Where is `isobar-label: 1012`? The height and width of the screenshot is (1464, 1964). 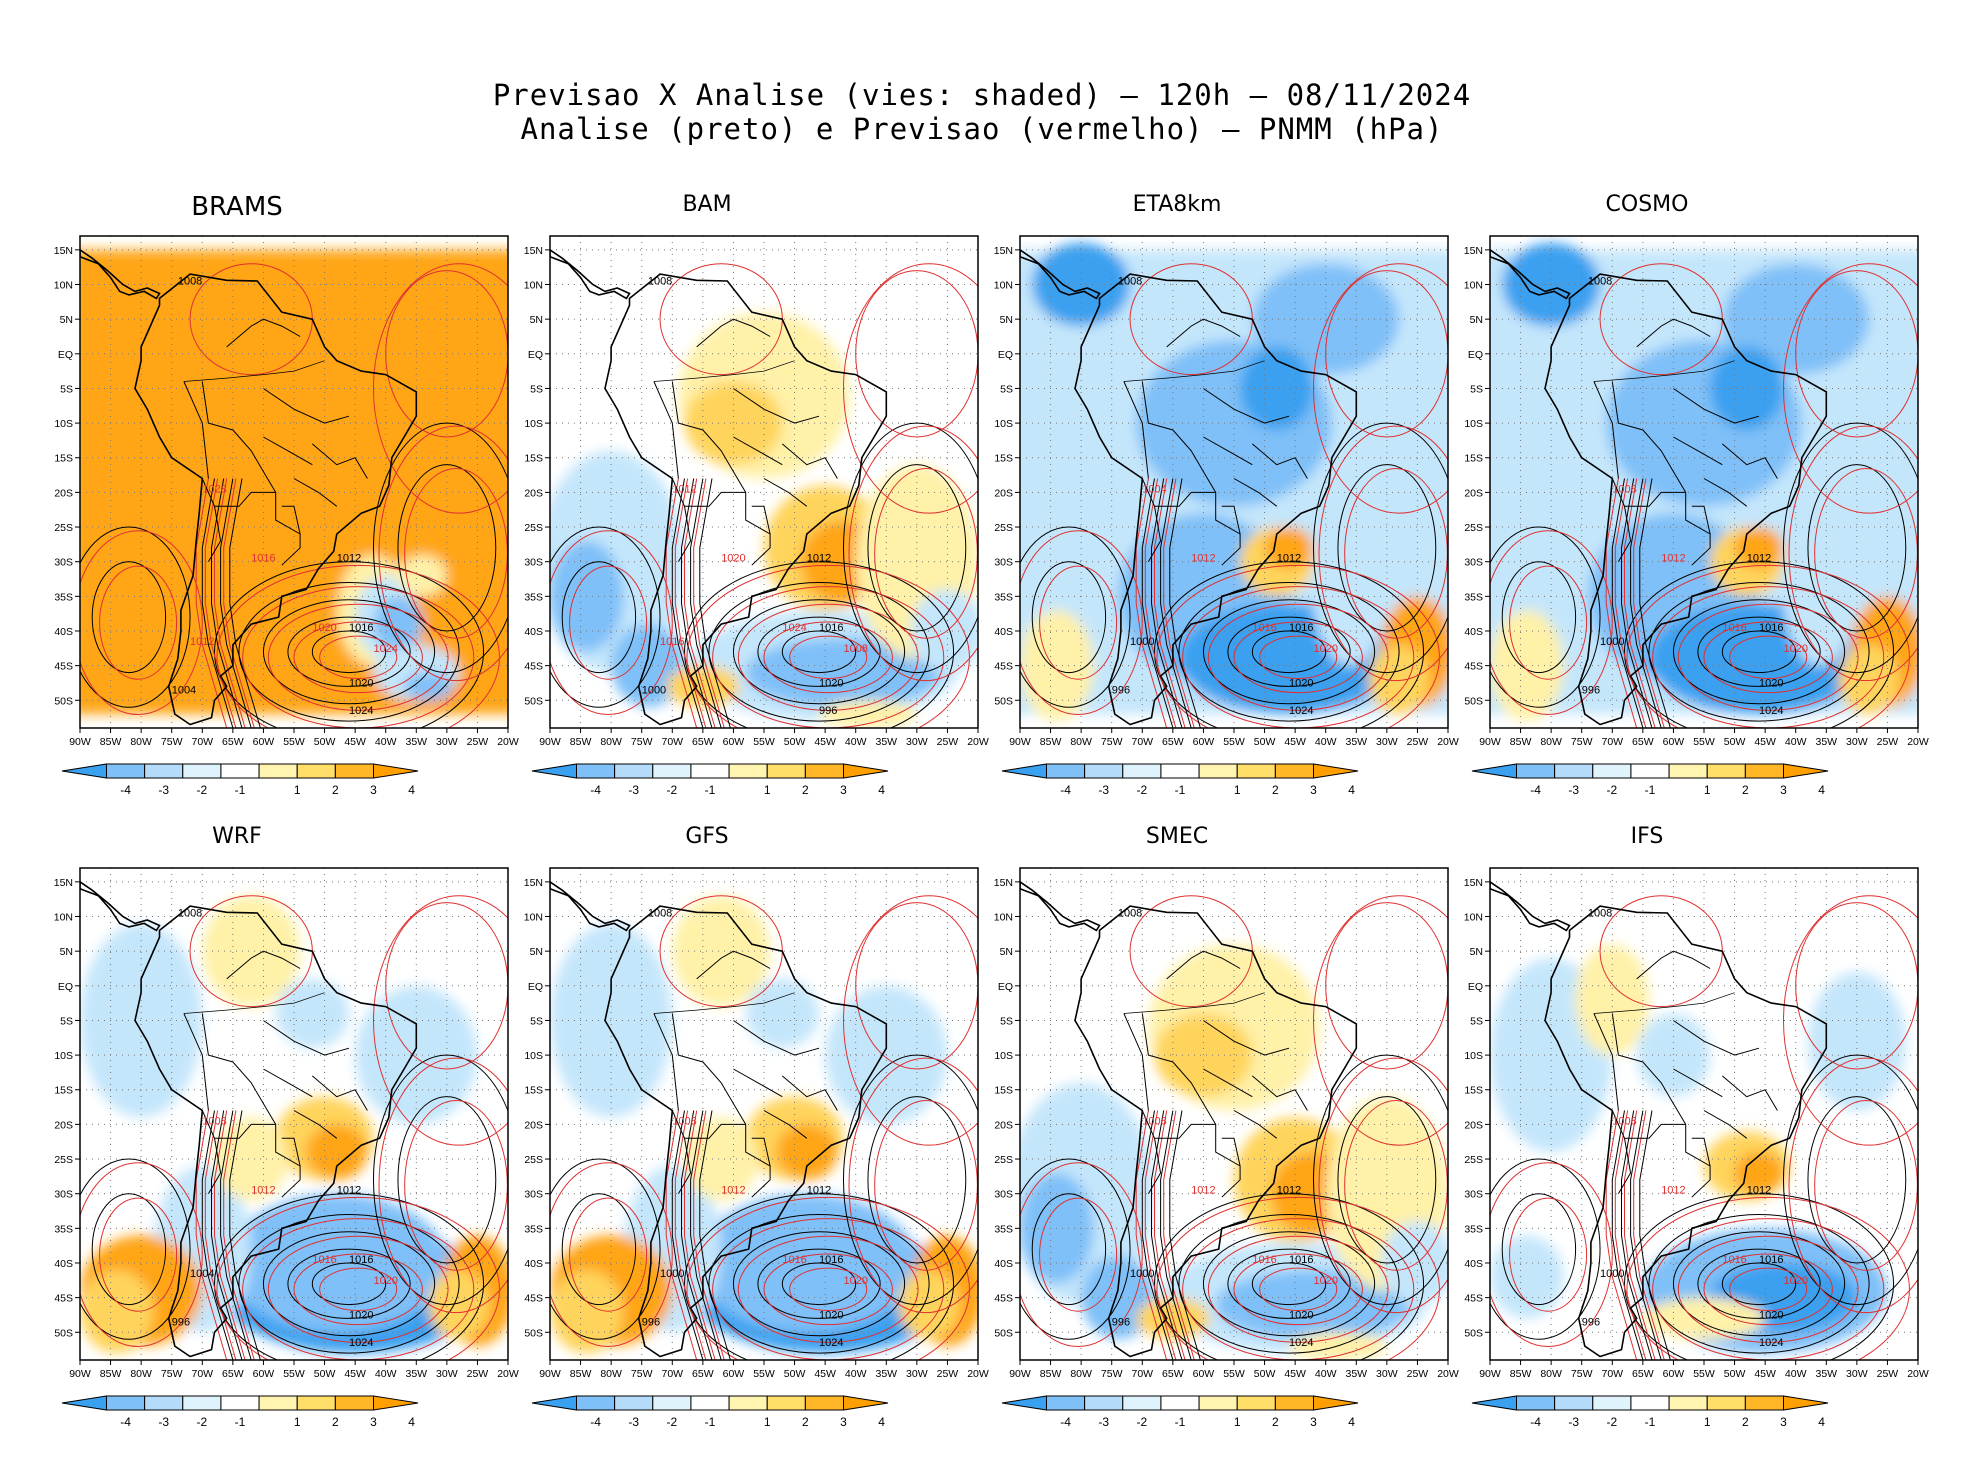 isobar-label: 1012 is located at coordinates (263, 1191).